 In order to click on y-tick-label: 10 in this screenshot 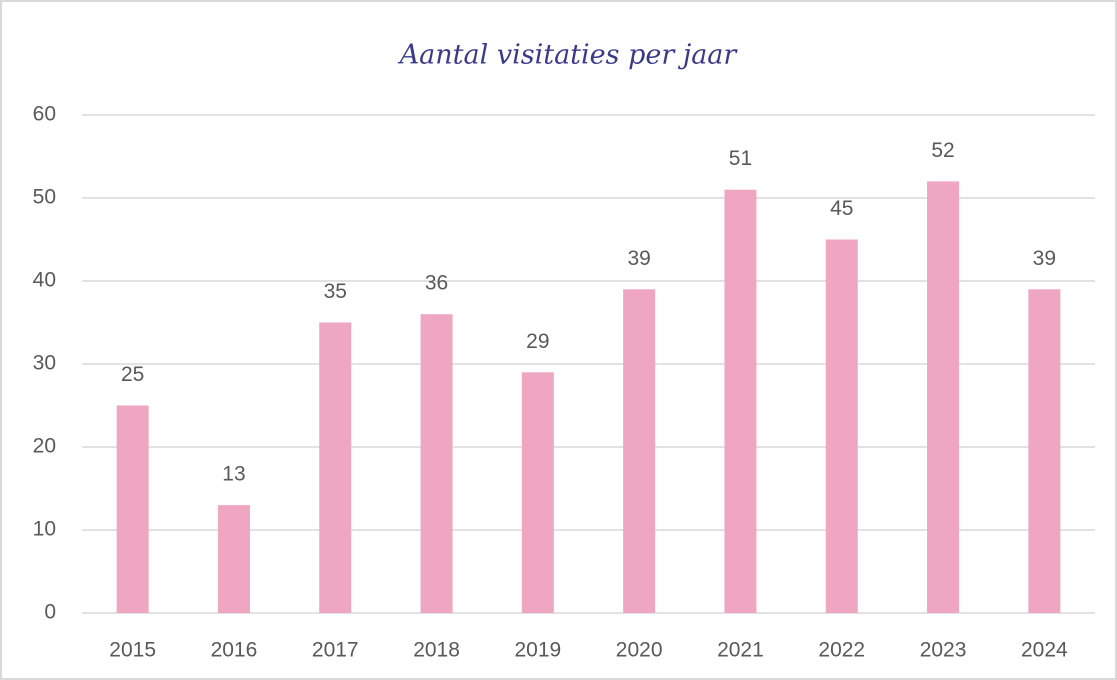, I will do `click(44, 529)`.